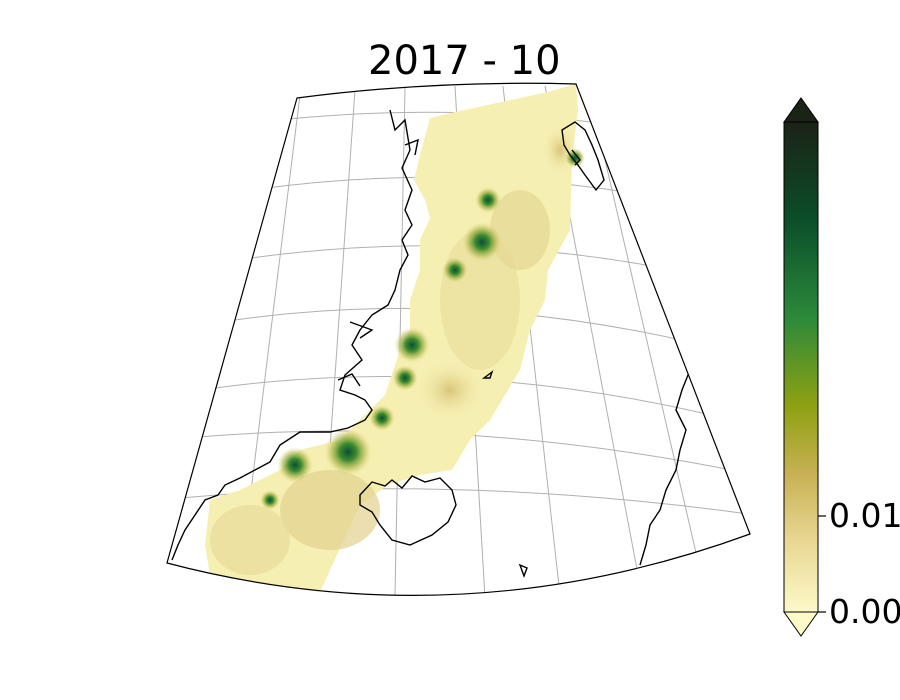 The image size is (900, 700). I want to click on map-title: 2017 - 10, so click(464, 61).